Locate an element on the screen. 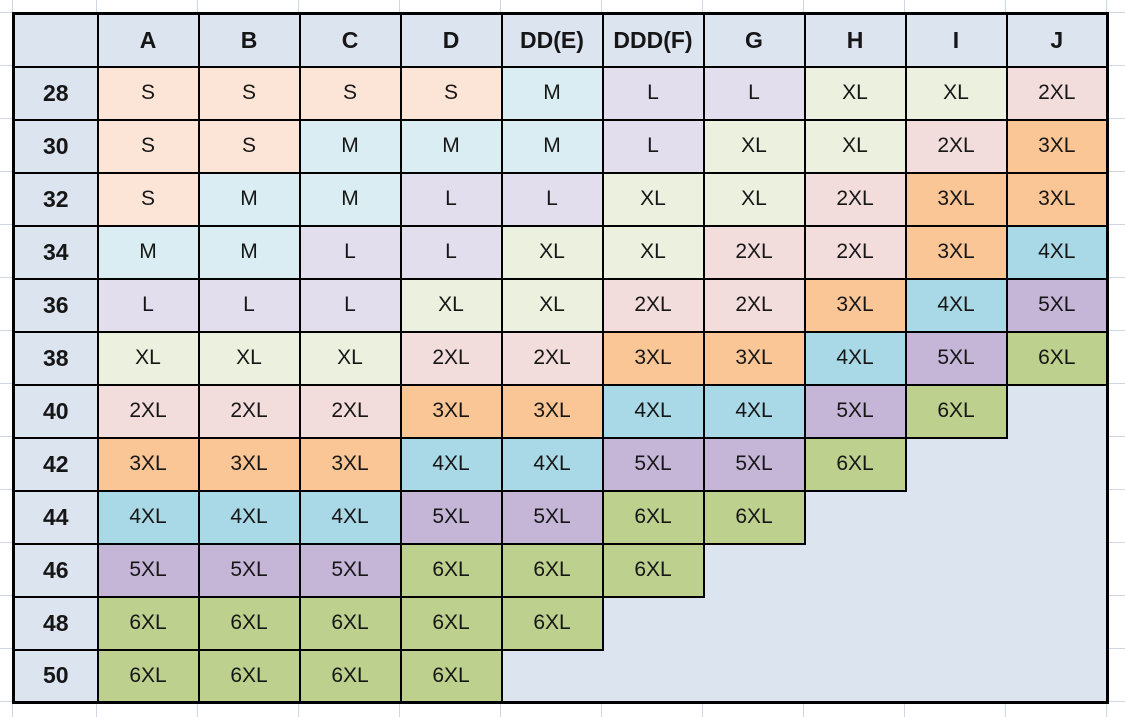  table-row-band-46: 46 5XL 5XL 5XL 6XL 6XL 6XL is located at coordinates (560, 570).